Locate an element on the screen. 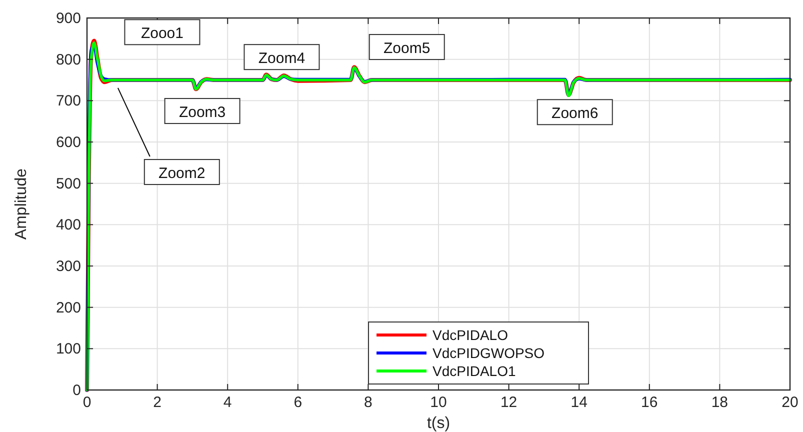  x-tick-label: 2 is located at coordinates (157, 402).